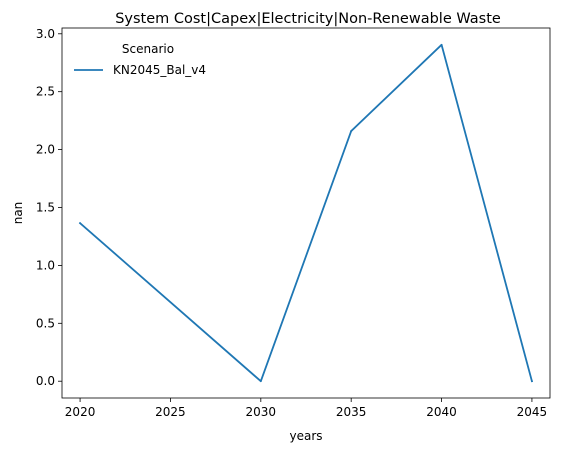 The height and width of the screenshot is (453, 567). I want to click on x-axis-label: years, so click(305, 436).